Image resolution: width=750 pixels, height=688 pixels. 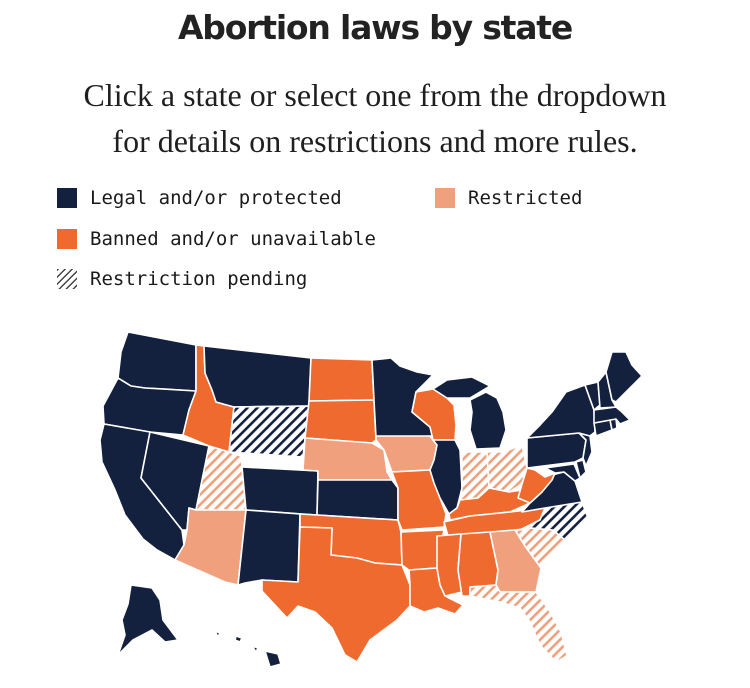 I want to click on state-co, so click(x=280, y=491).